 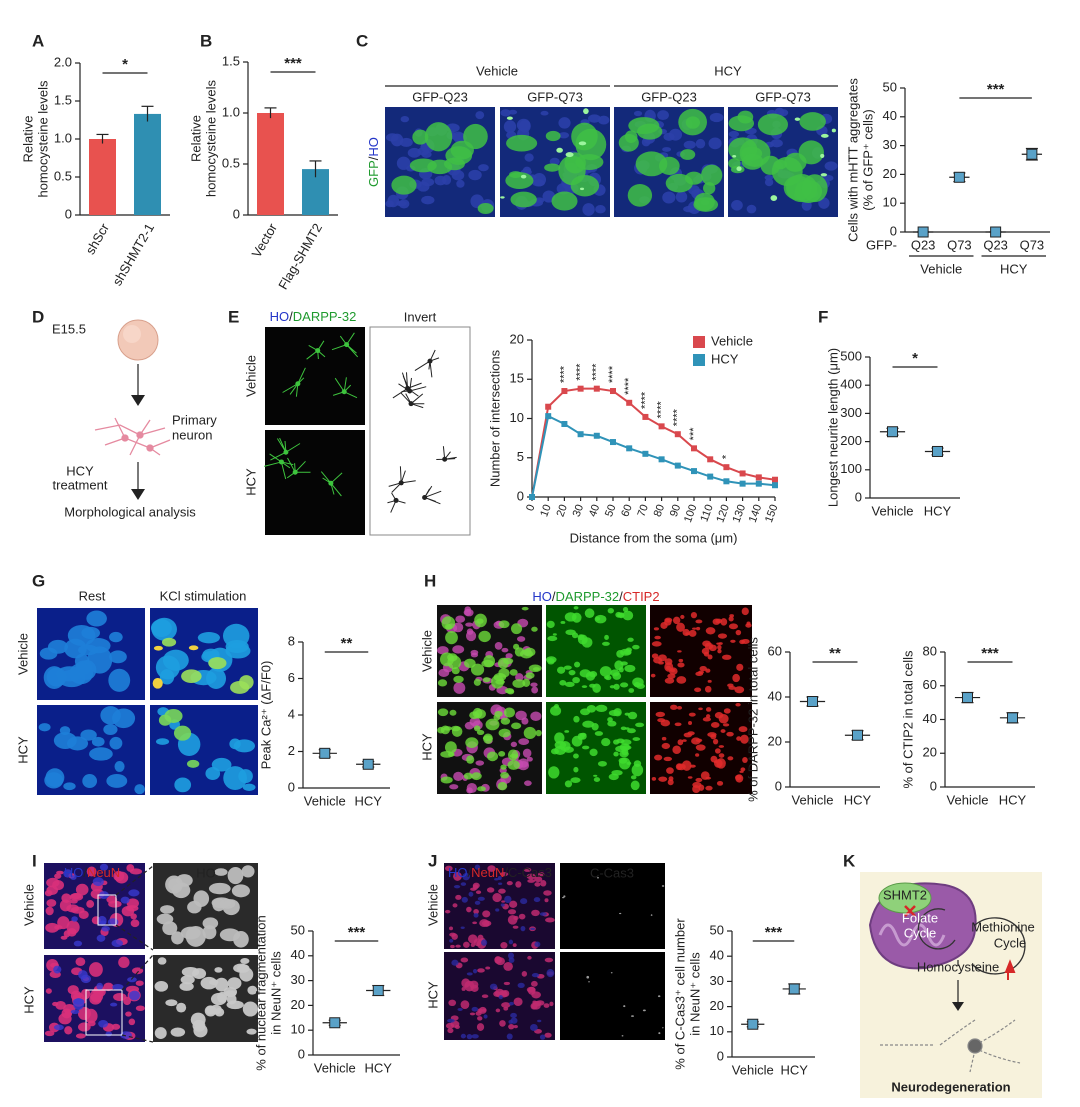 I want to click on x-prefix: GFP-, so click(x=881, y=244).